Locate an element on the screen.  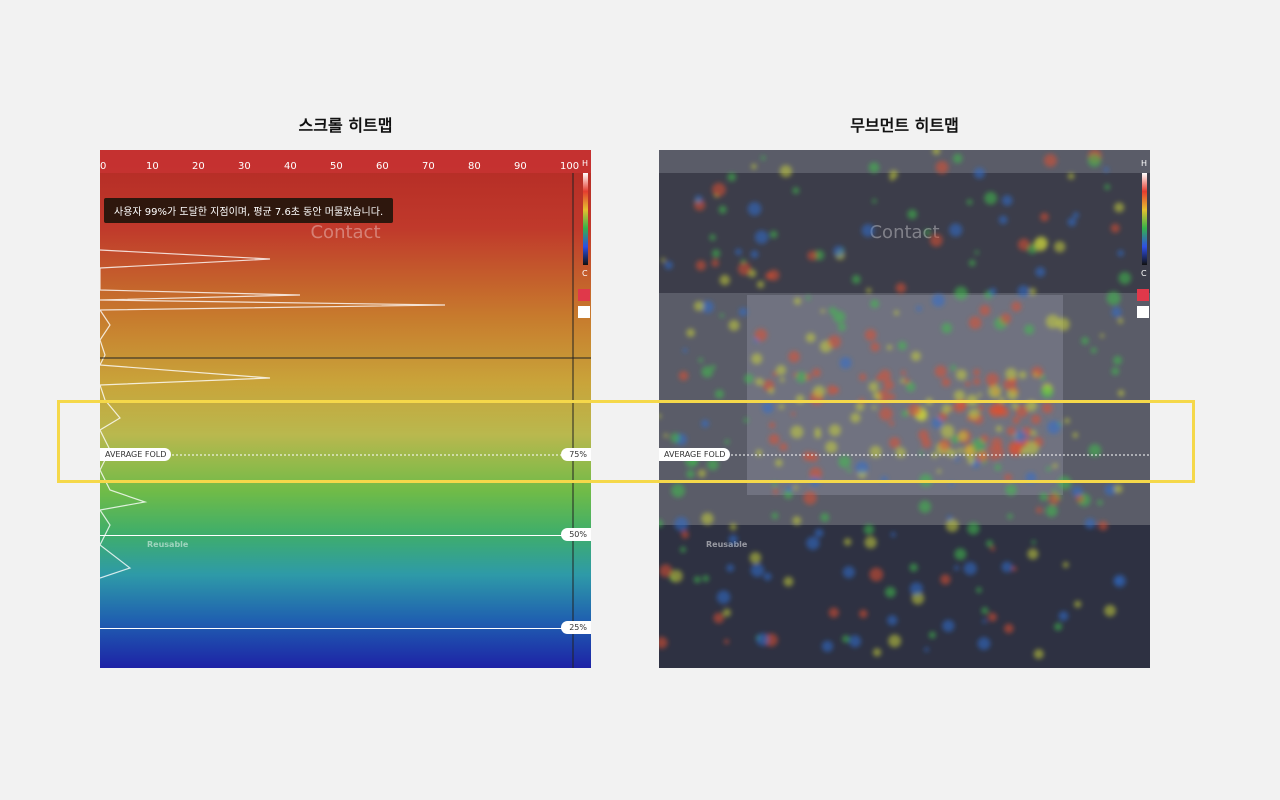
ruler-label: 0 is located at coordinates (103, 166).